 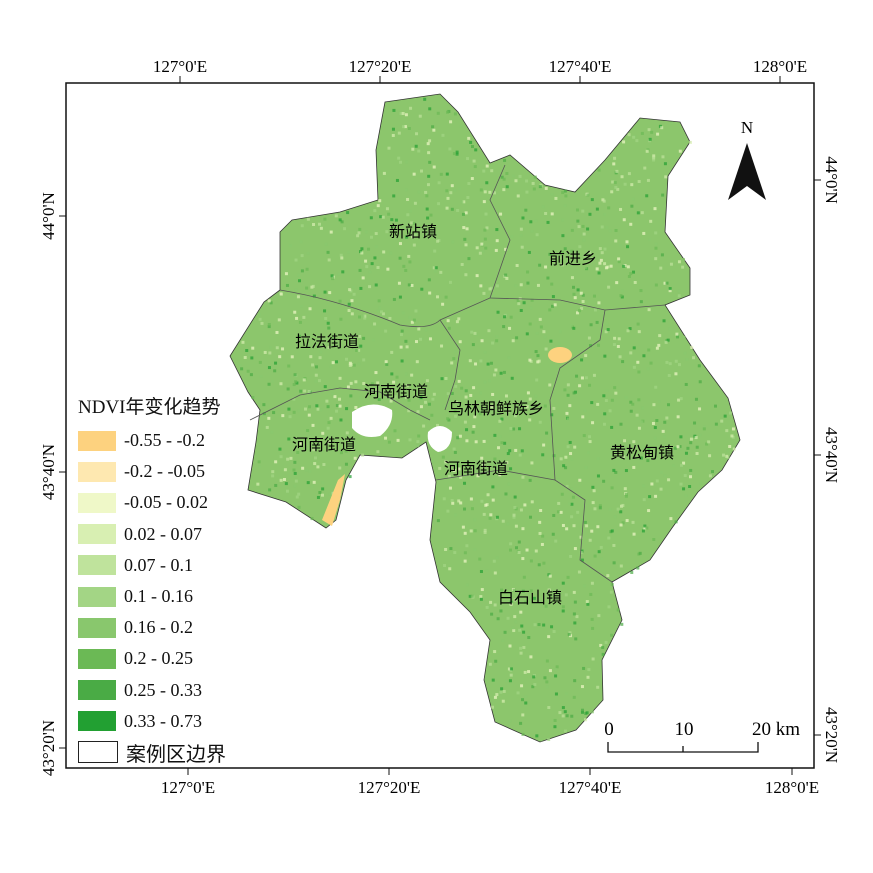 I want to click on region-label: 河南街道, so click(x=324, y=445).